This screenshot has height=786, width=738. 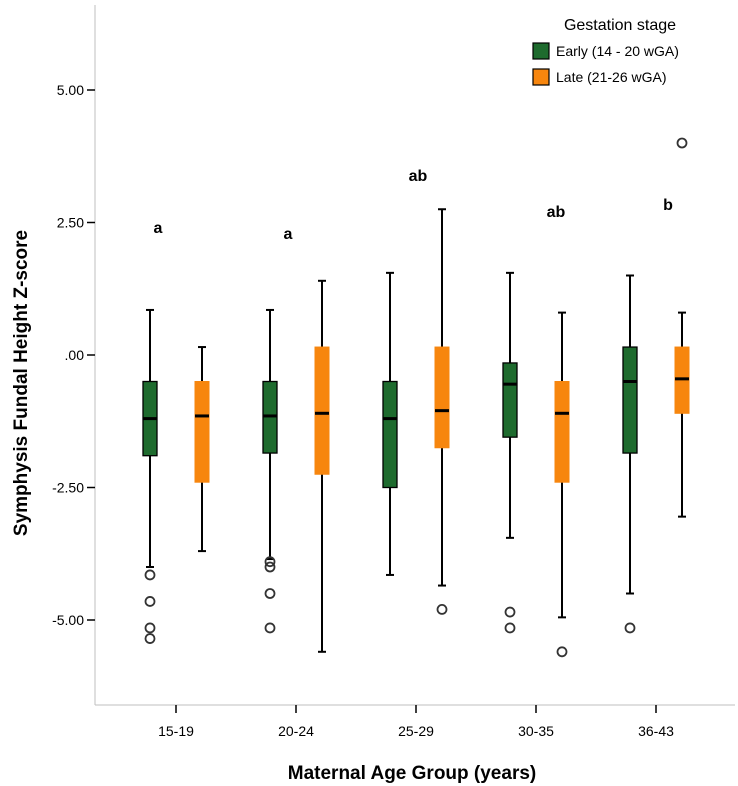 I want to click on legend-title: Gestation stage, so click(x=620, y=25).